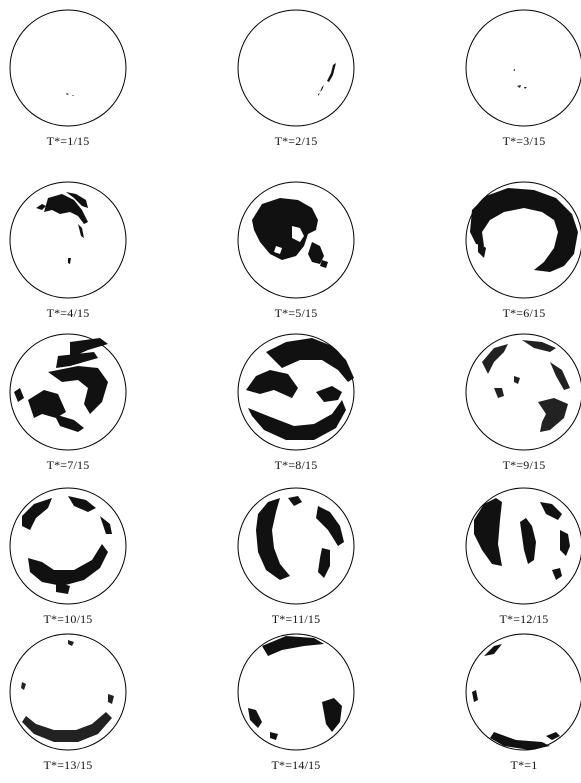  I want to click on panel-label: T*=6/15, so click(524, 313).